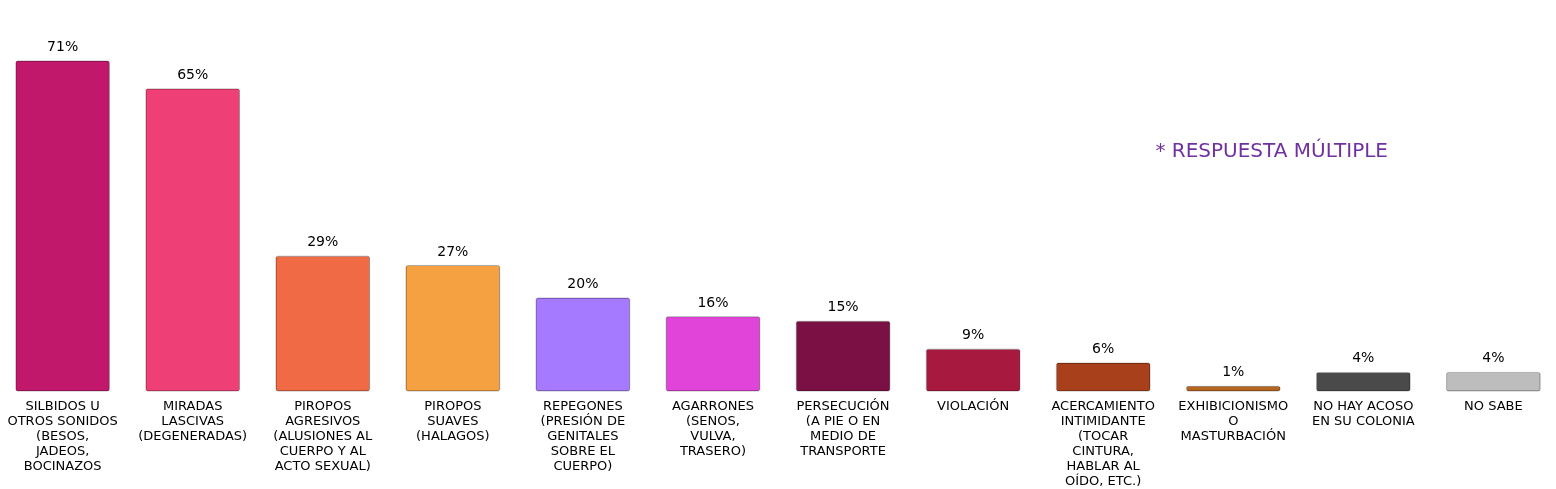  I want to click on data-label: 9%, so click(973, 334).